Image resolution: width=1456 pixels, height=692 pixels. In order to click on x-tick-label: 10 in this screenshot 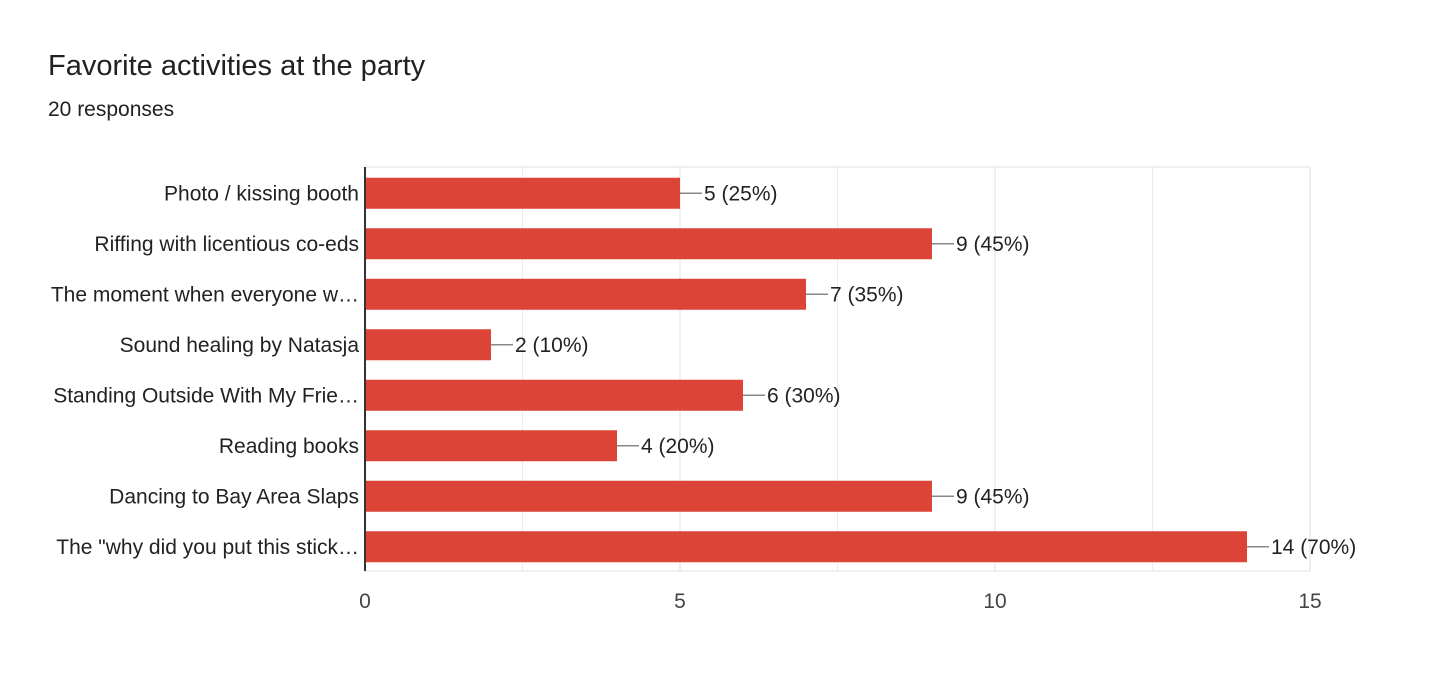, I will do `click(994, 601)`.